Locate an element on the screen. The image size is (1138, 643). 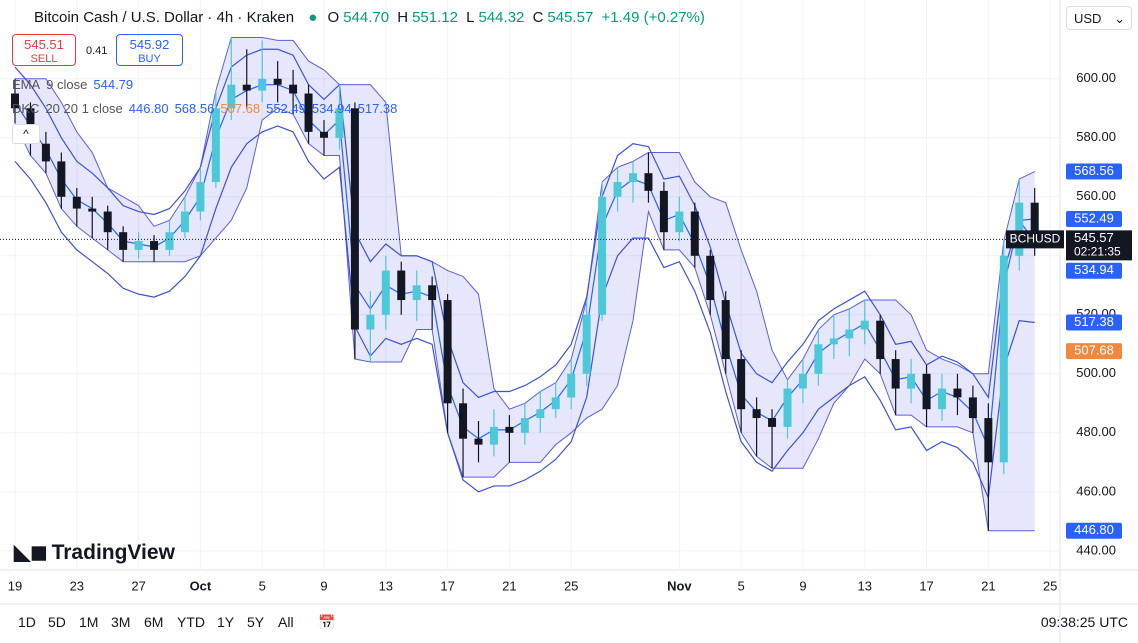
price-tag-label: 517.38 is located at coordinates (1094, 321).